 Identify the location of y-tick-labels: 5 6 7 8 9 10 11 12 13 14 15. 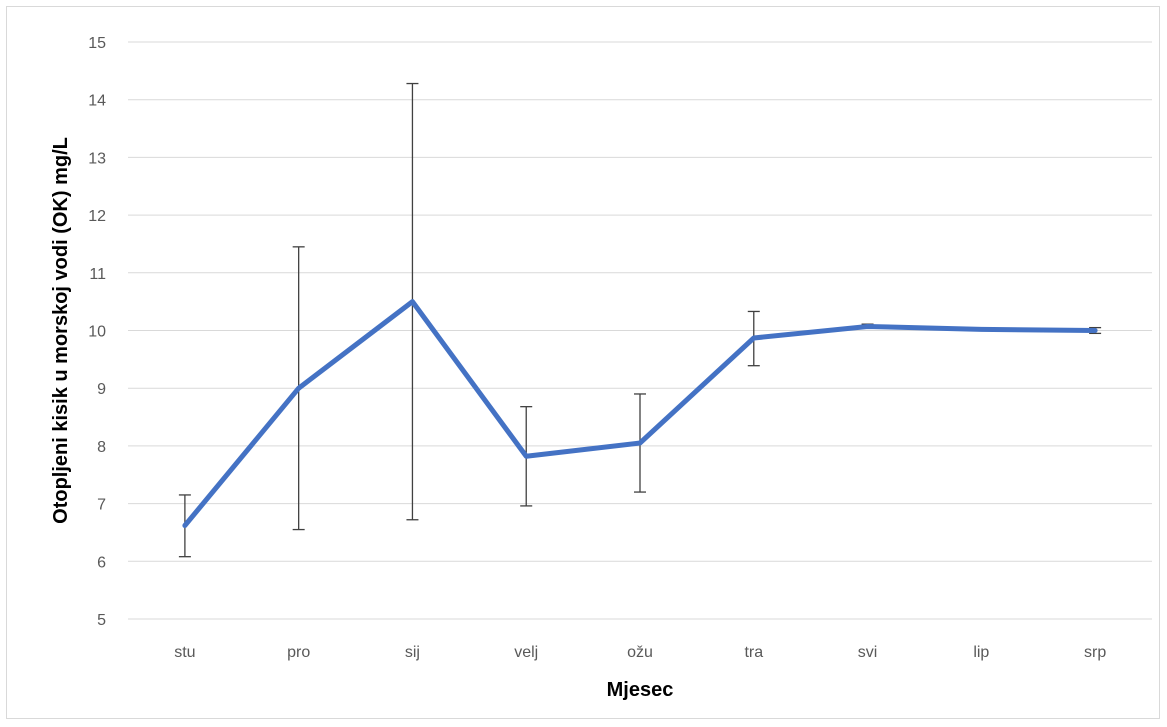
(97, 332).